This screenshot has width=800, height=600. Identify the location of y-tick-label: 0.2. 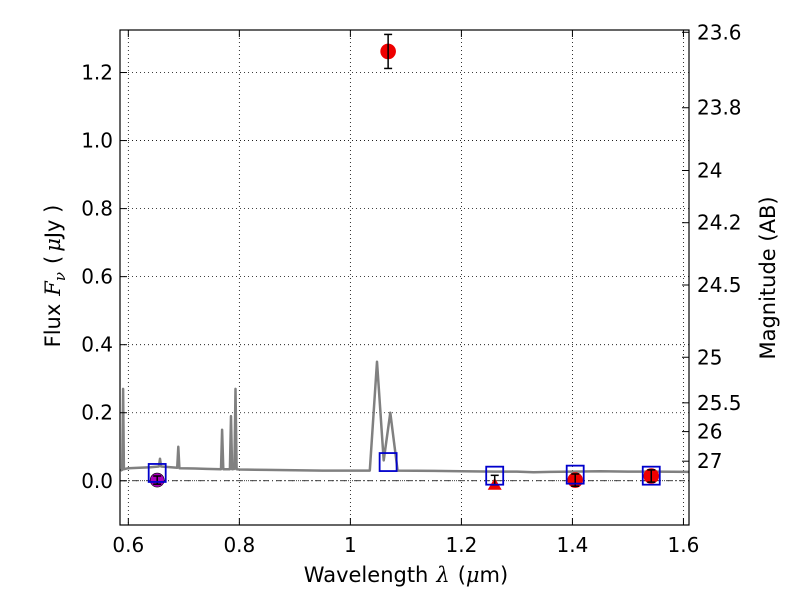
(97, 413).